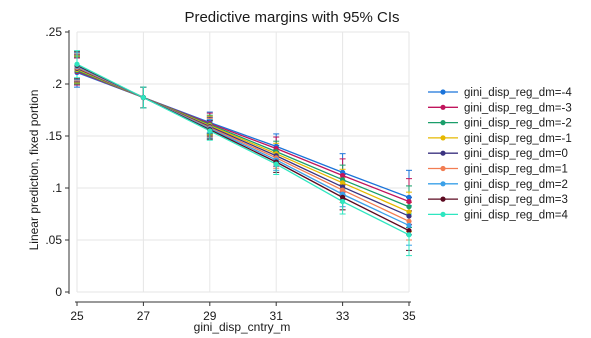 The width and height of the screenshot is (591, 338). What do you see at coordinates (518, 93) in the screenshot?
I see `legend-label: gini_disp_reg_dm=-4` at bounding box center [518, 93].